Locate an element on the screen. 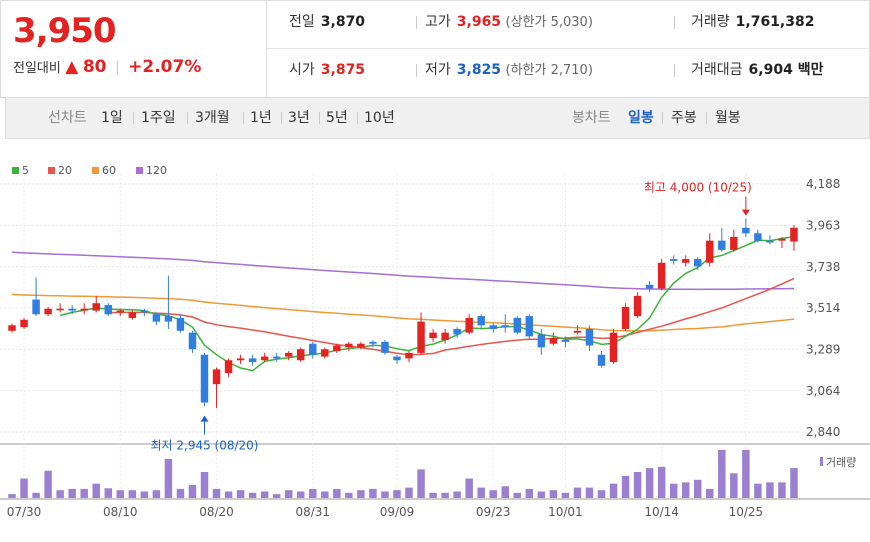 The height and width of the screenshot is (542, 870). x-tick-label: 08/31 is located at coordinates (312, 512).